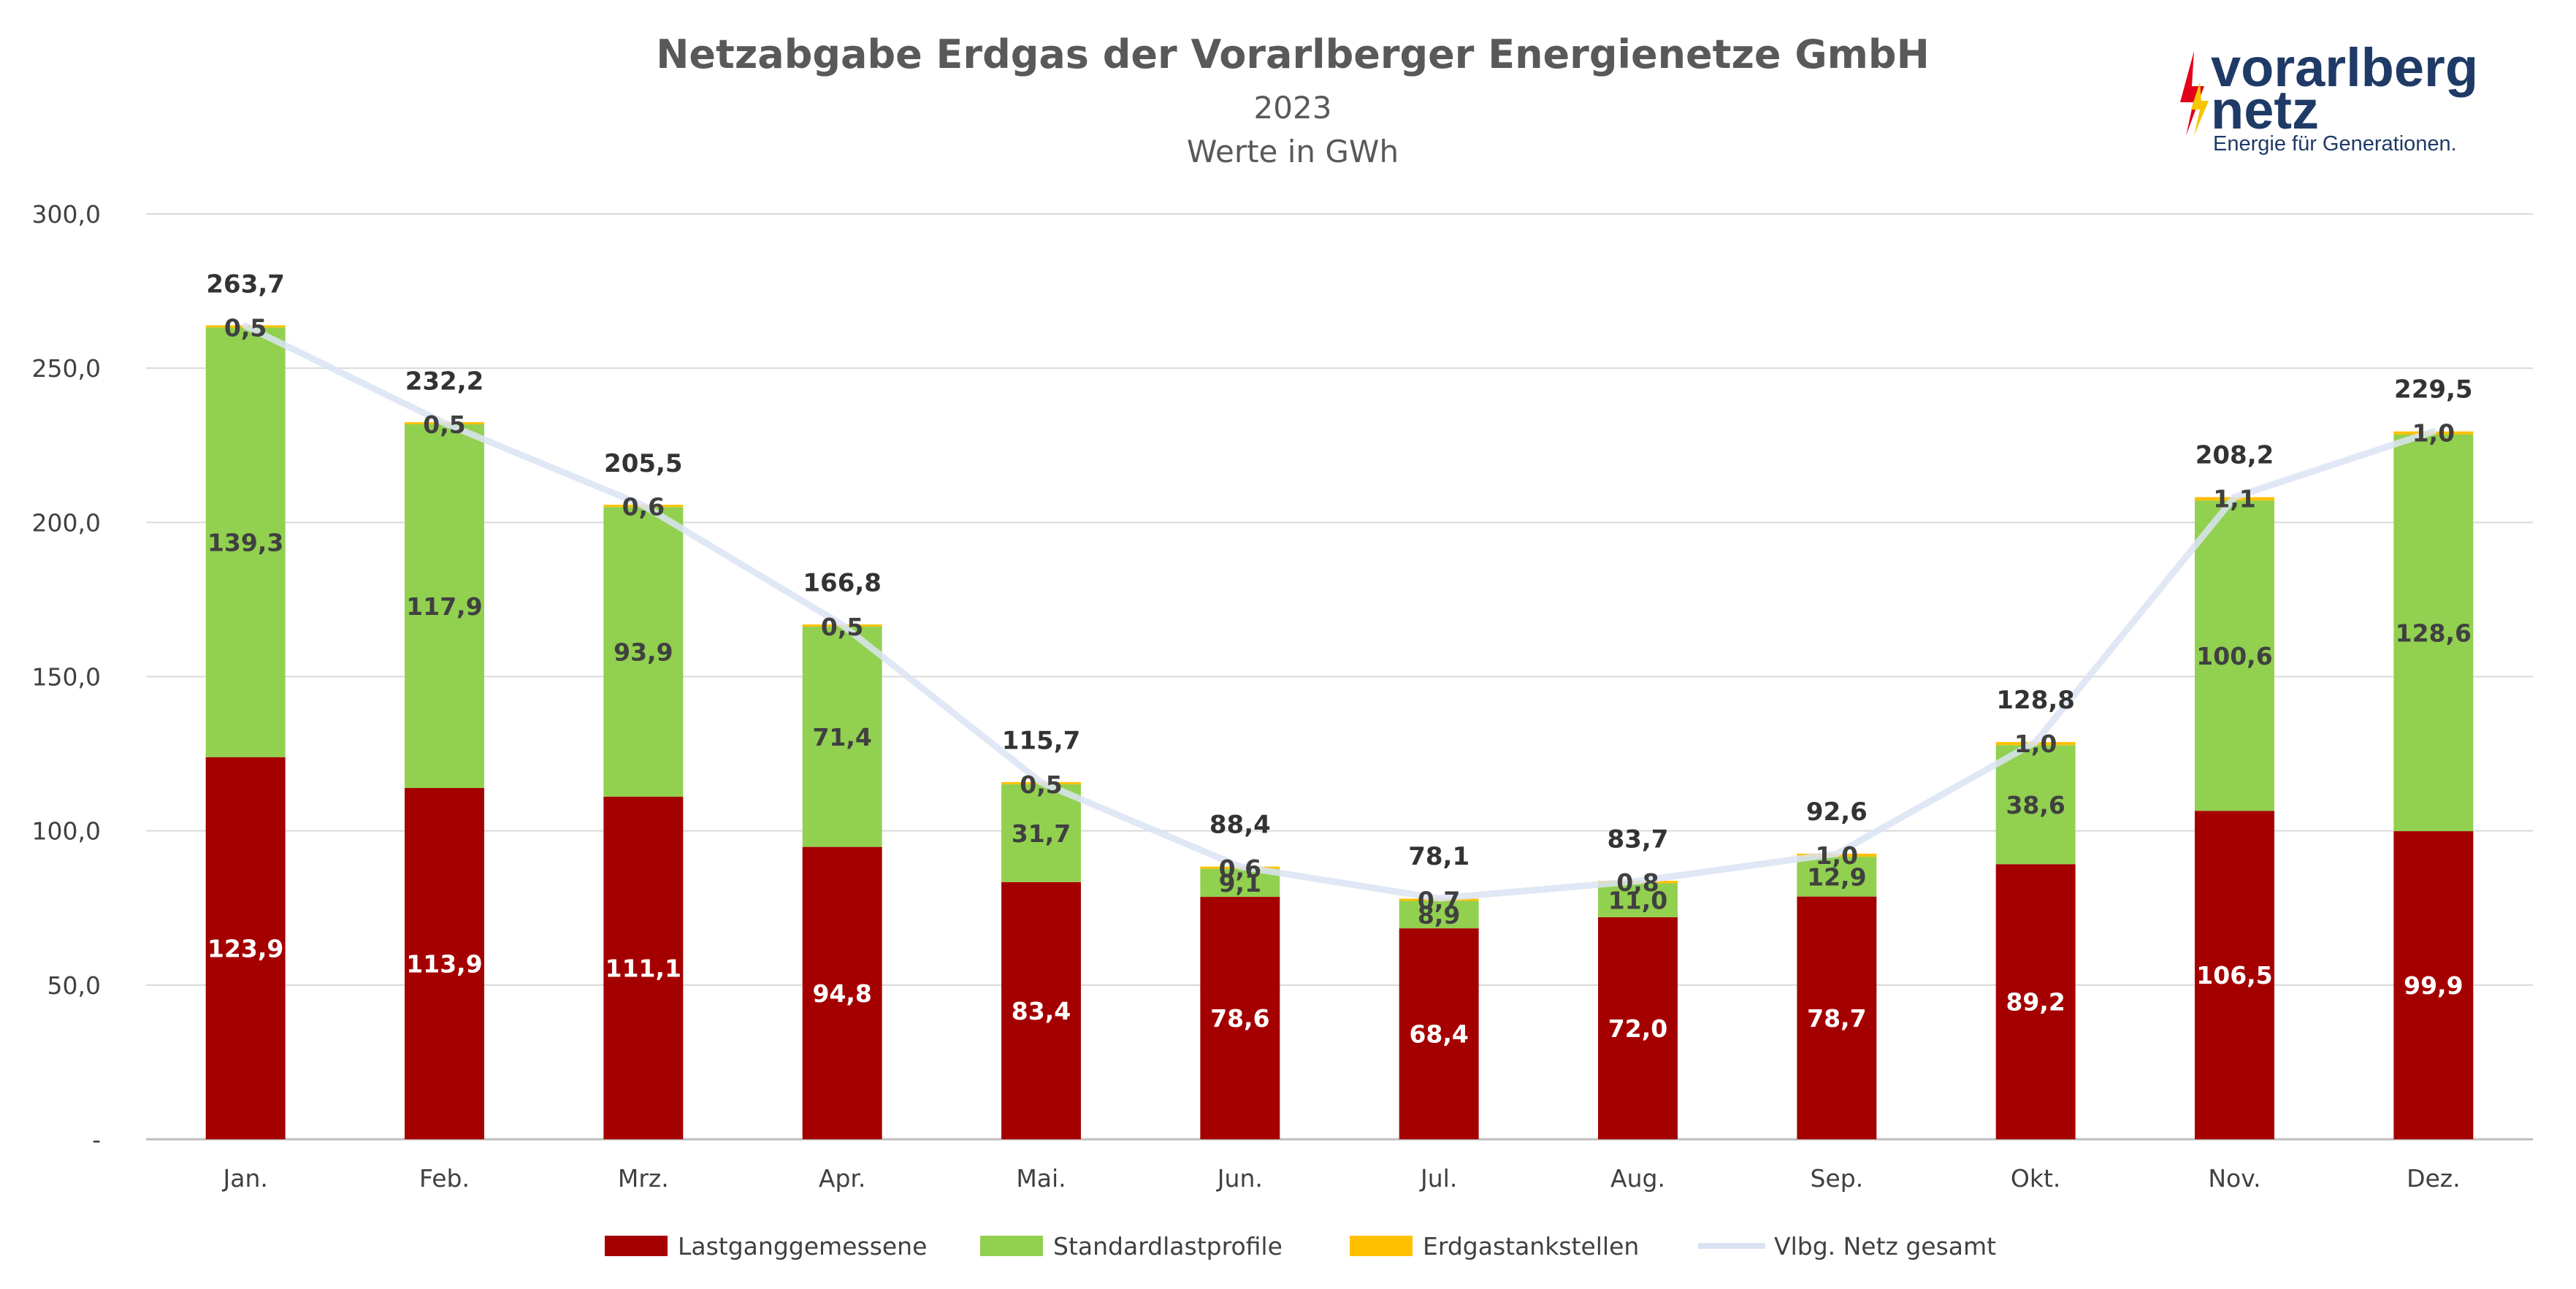  I want to click on x-tick-label: Jun., so click(1239, 1178).